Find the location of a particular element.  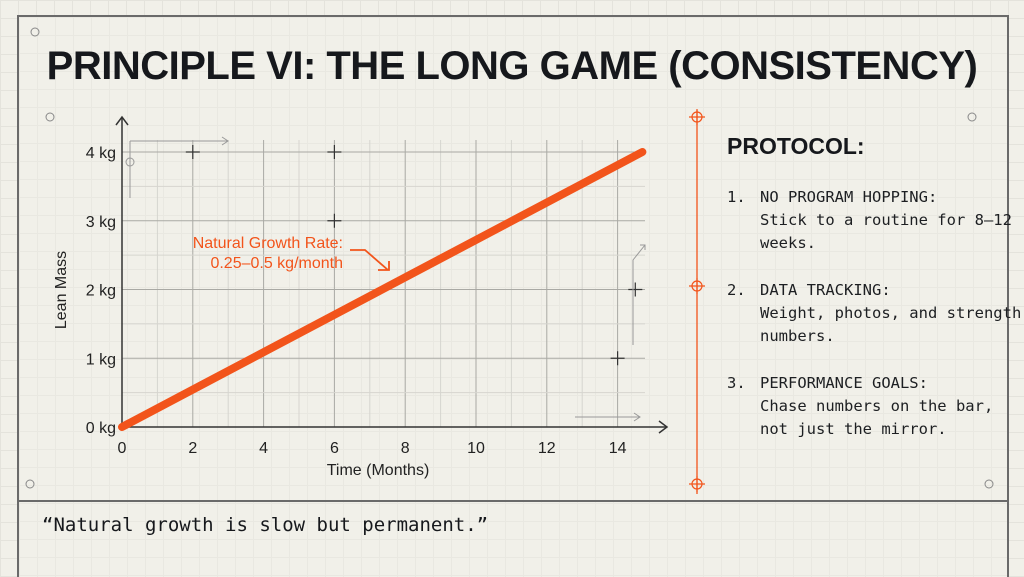

item-heading: PERFORMANCE GOALS: is located at coordinates (844, 383).